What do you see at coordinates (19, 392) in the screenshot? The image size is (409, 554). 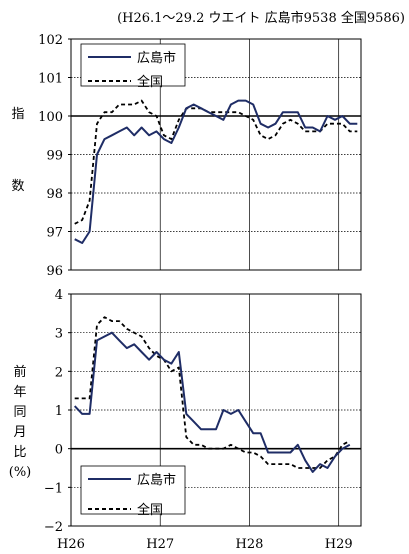 I see `y-axis-label-char: 年` at bounding box center [19, 392].